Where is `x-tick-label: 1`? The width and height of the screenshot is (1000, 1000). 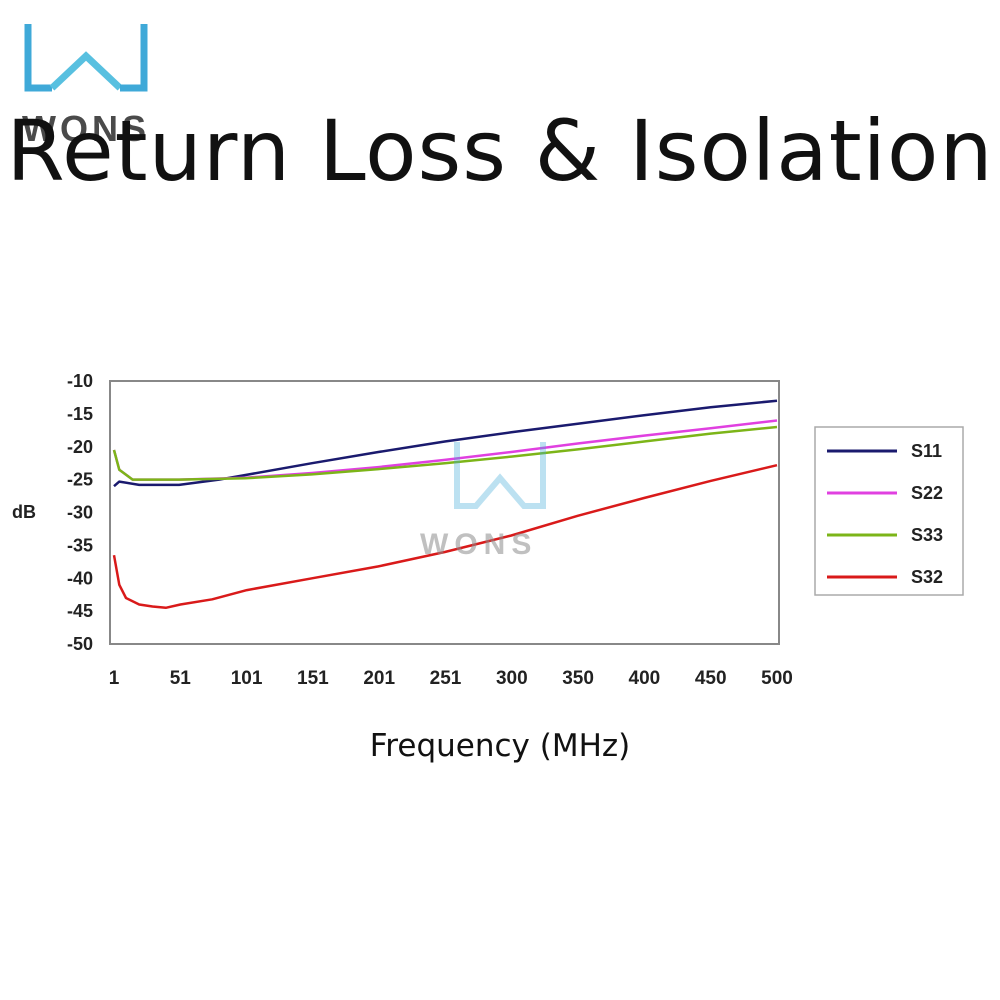 x-tick-label: 1 is located at coordinates (114, 678).